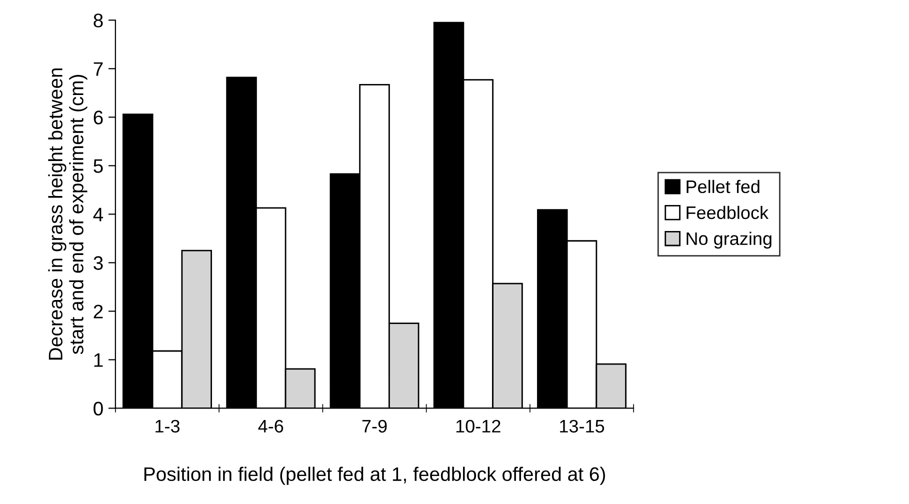  I want to click on y-tick-label: 8, so click(98, 21).